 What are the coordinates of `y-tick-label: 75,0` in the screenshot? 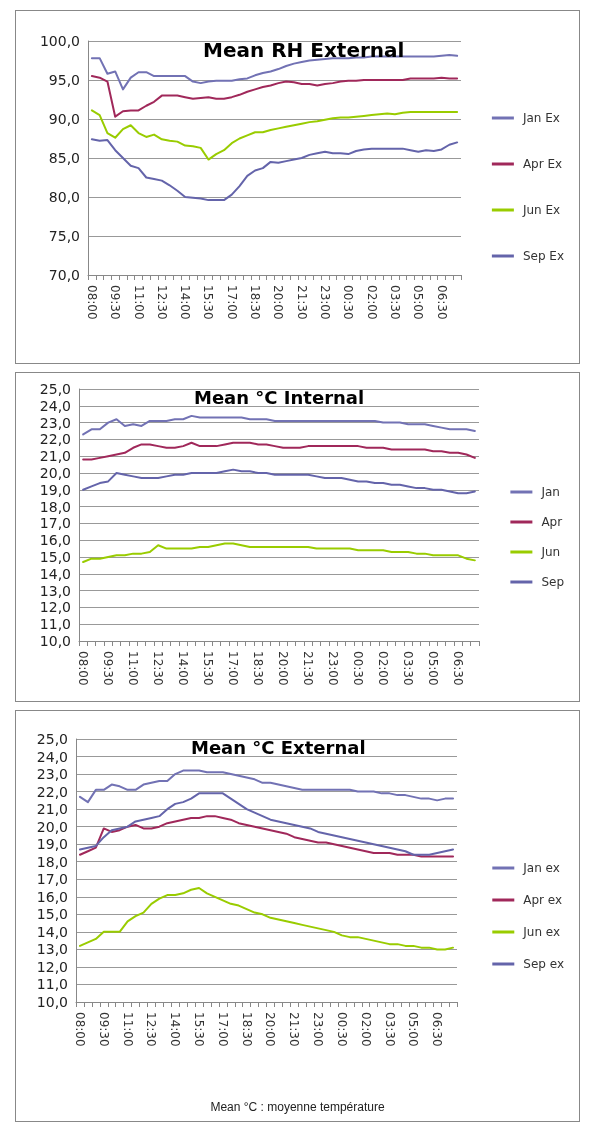 It's located at (64, 236).